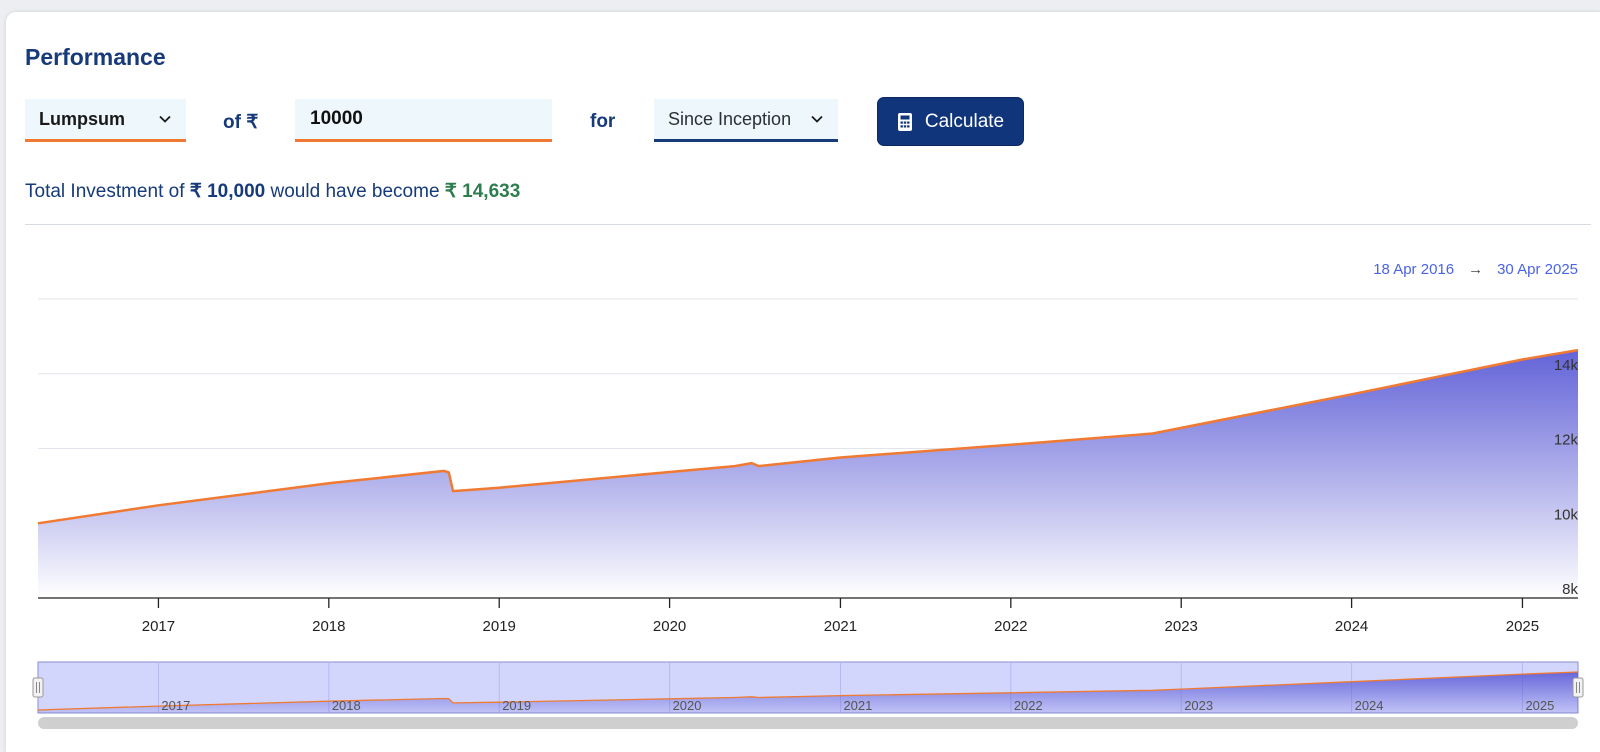 Image resolution: width=1600 pixels, height=752 pixels. What do you see at coordinates (516, 705) in the screenshot?
I see `navigator-tick-label: 2019` at bounding box center [516, 705].